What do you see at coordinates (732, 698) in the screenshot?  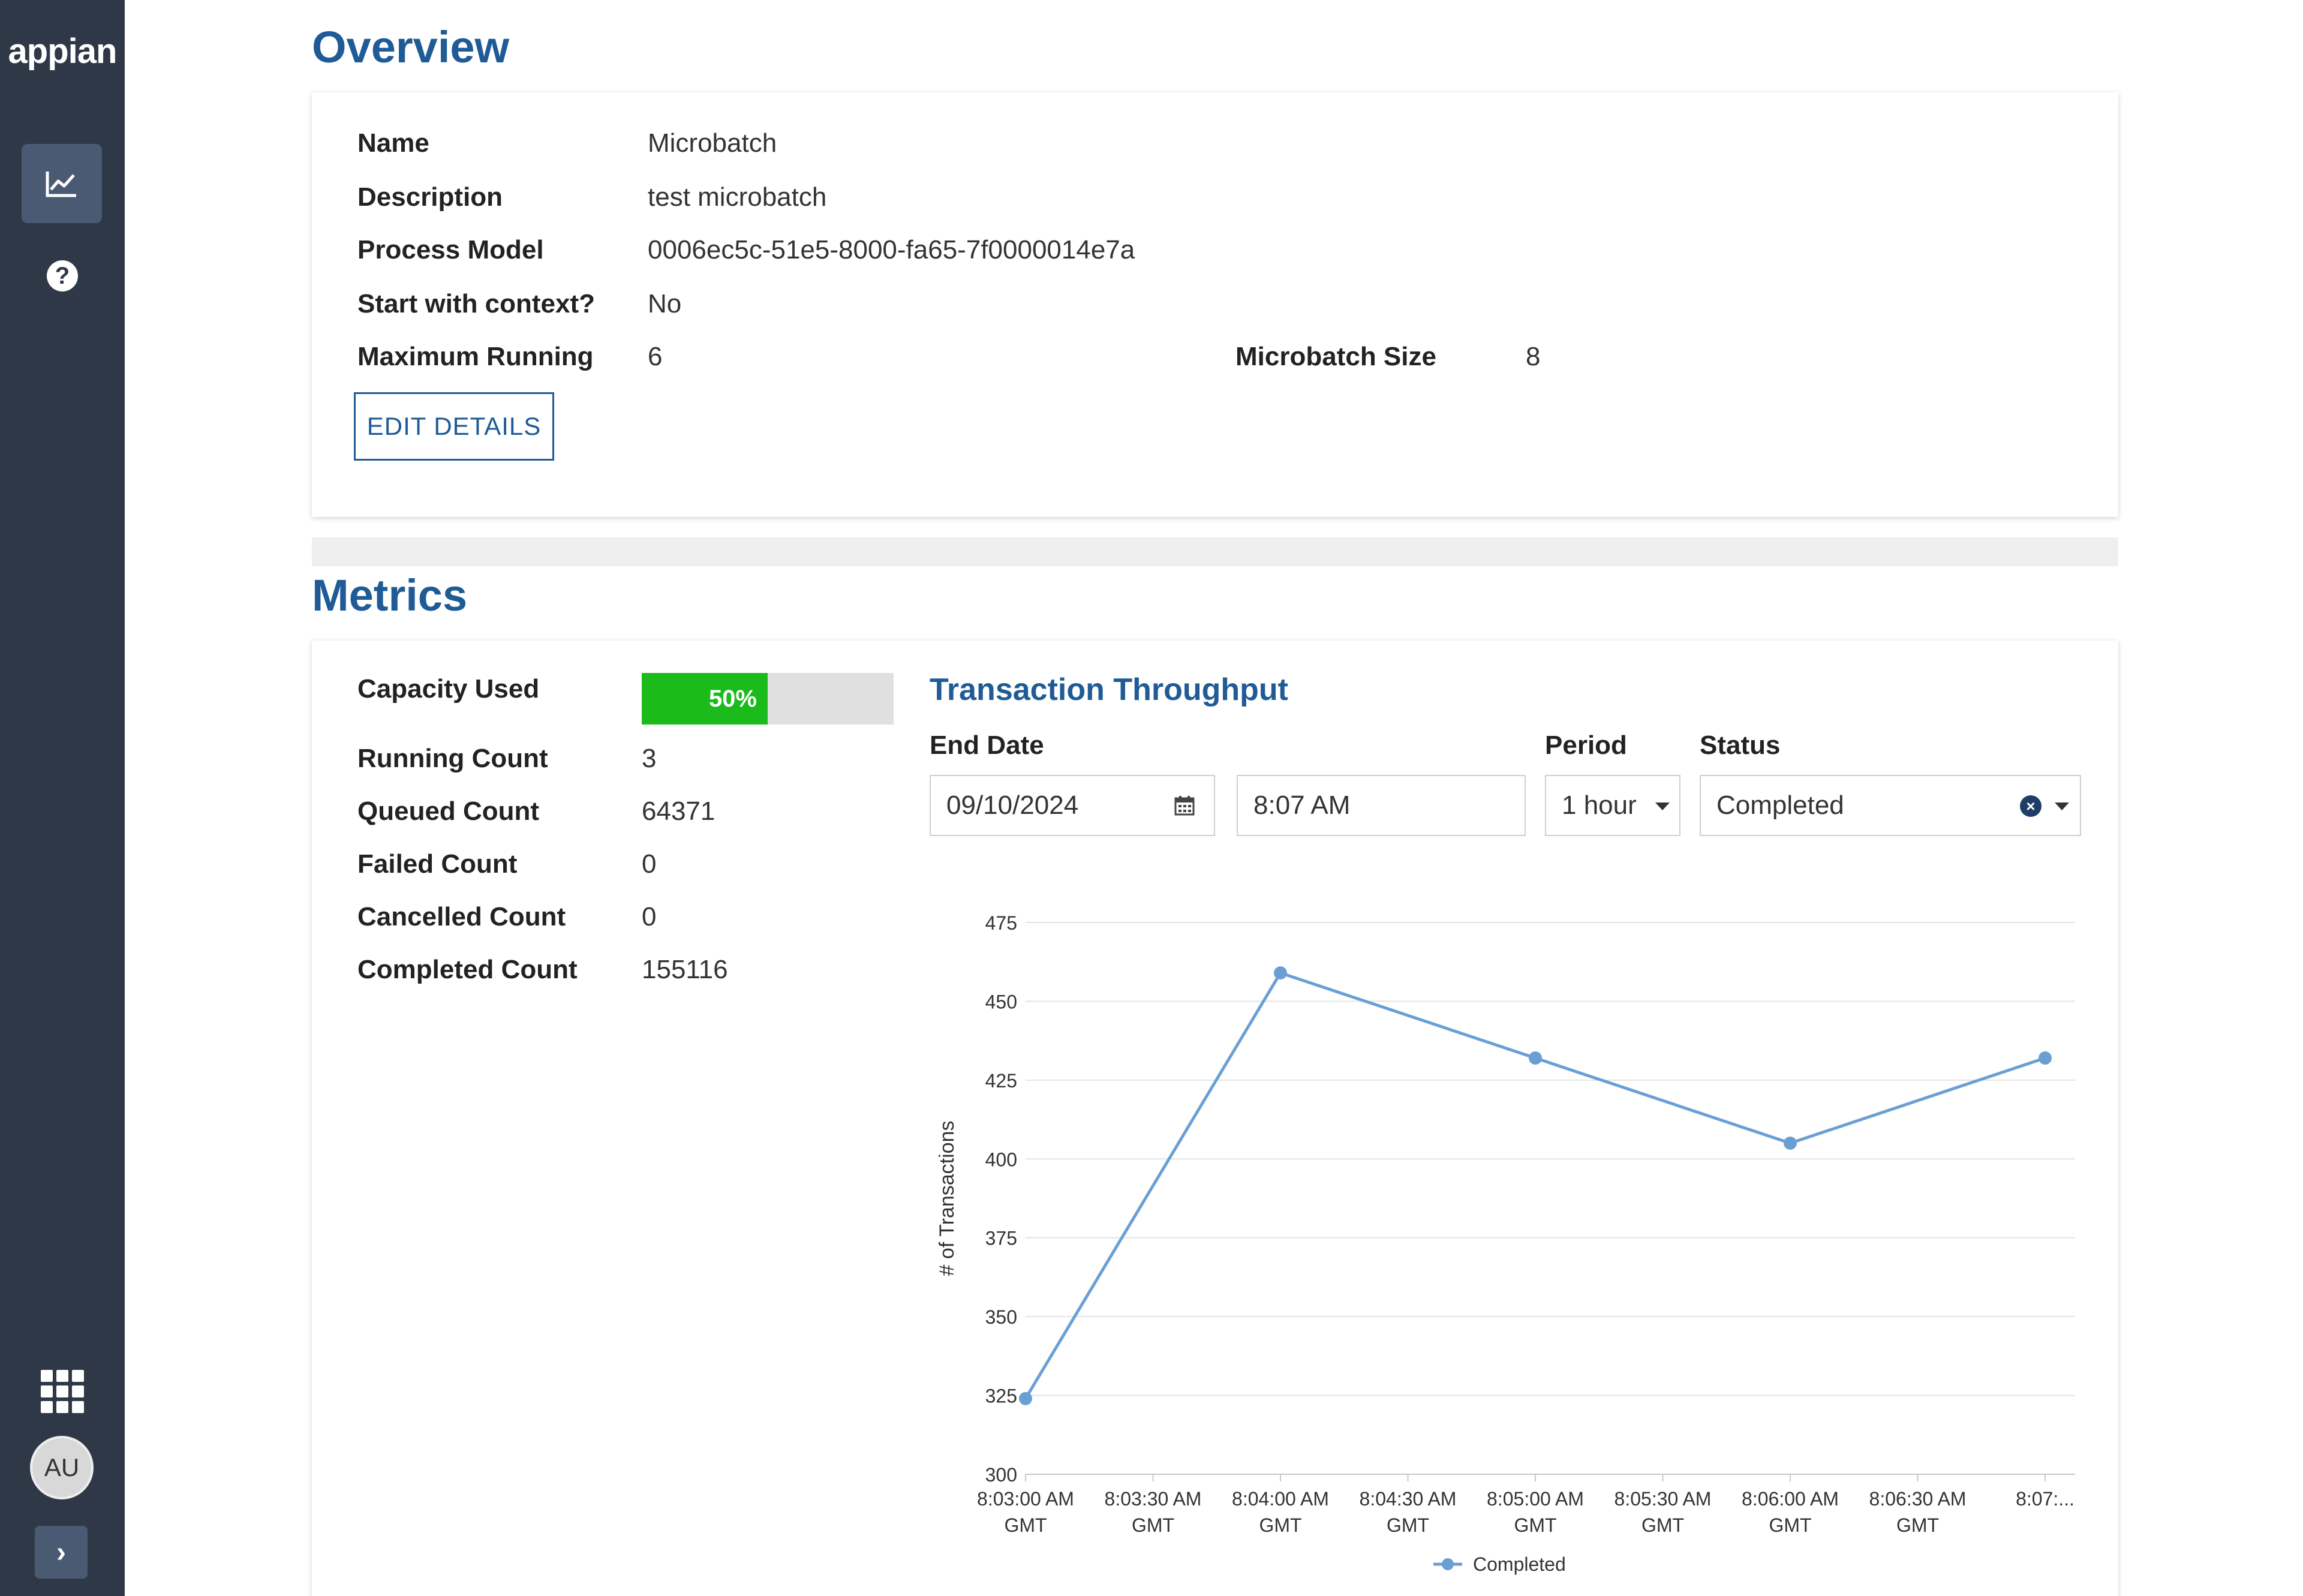 I see `capacity-percent-text: 50%` at bounding box center [732, 698].